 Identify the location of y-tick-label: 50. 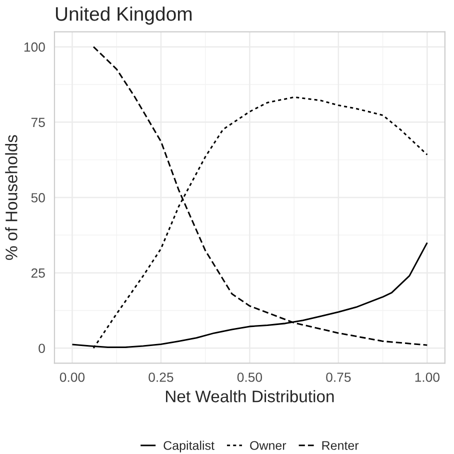
(38, 197).